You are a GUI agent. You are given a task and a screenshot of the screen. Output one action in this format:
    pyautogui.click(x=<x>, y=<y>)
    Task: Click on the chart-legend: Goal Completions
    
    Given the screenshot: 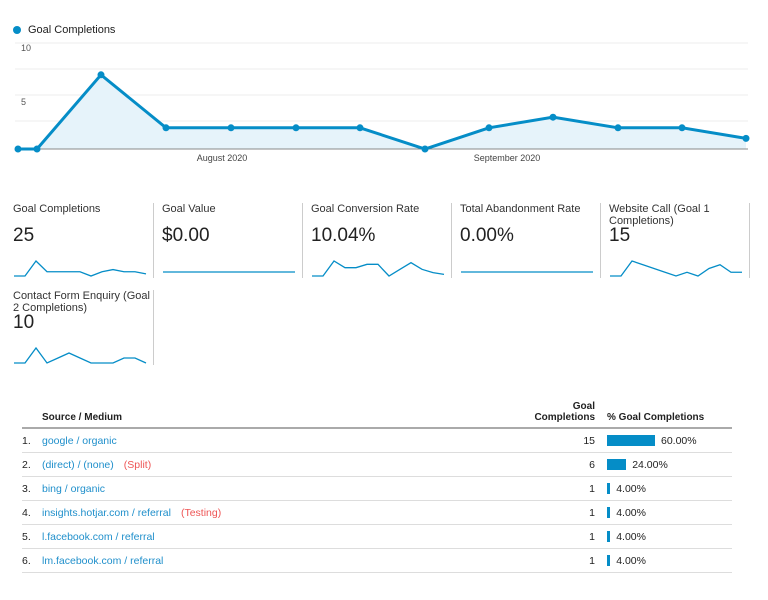 What is the action you would take?
    pyautogui.click(x=64, y=30)
    